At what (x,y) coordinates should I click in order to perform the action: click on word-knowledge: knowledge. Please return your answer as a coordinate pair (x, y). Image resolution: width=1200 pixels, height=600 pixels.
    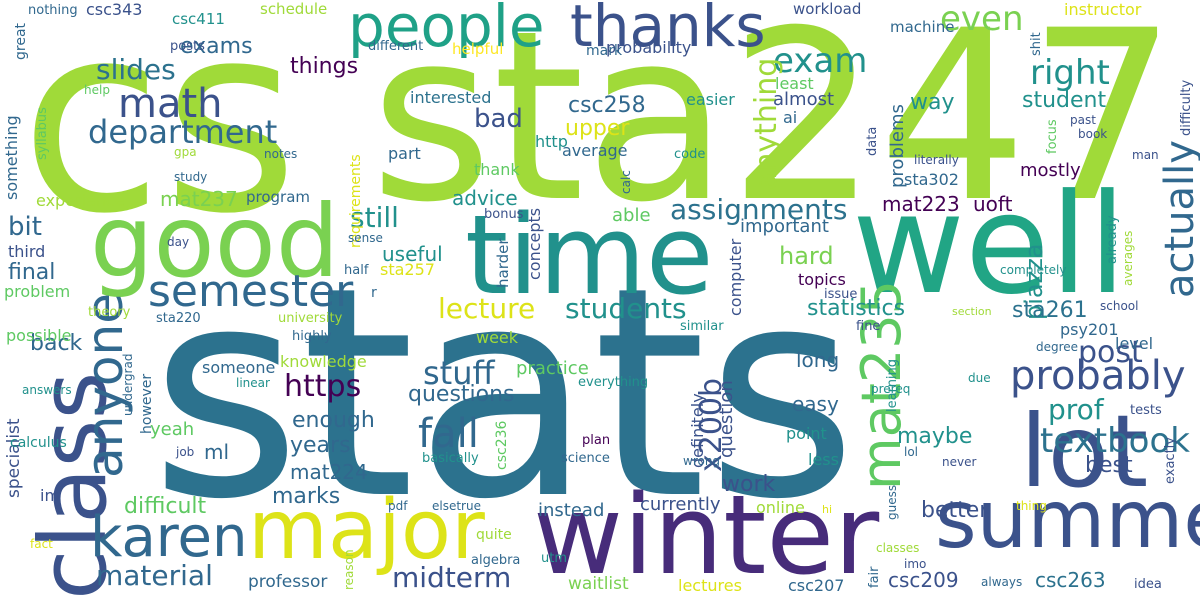
    Looking at the image, I should click on (323, 361).